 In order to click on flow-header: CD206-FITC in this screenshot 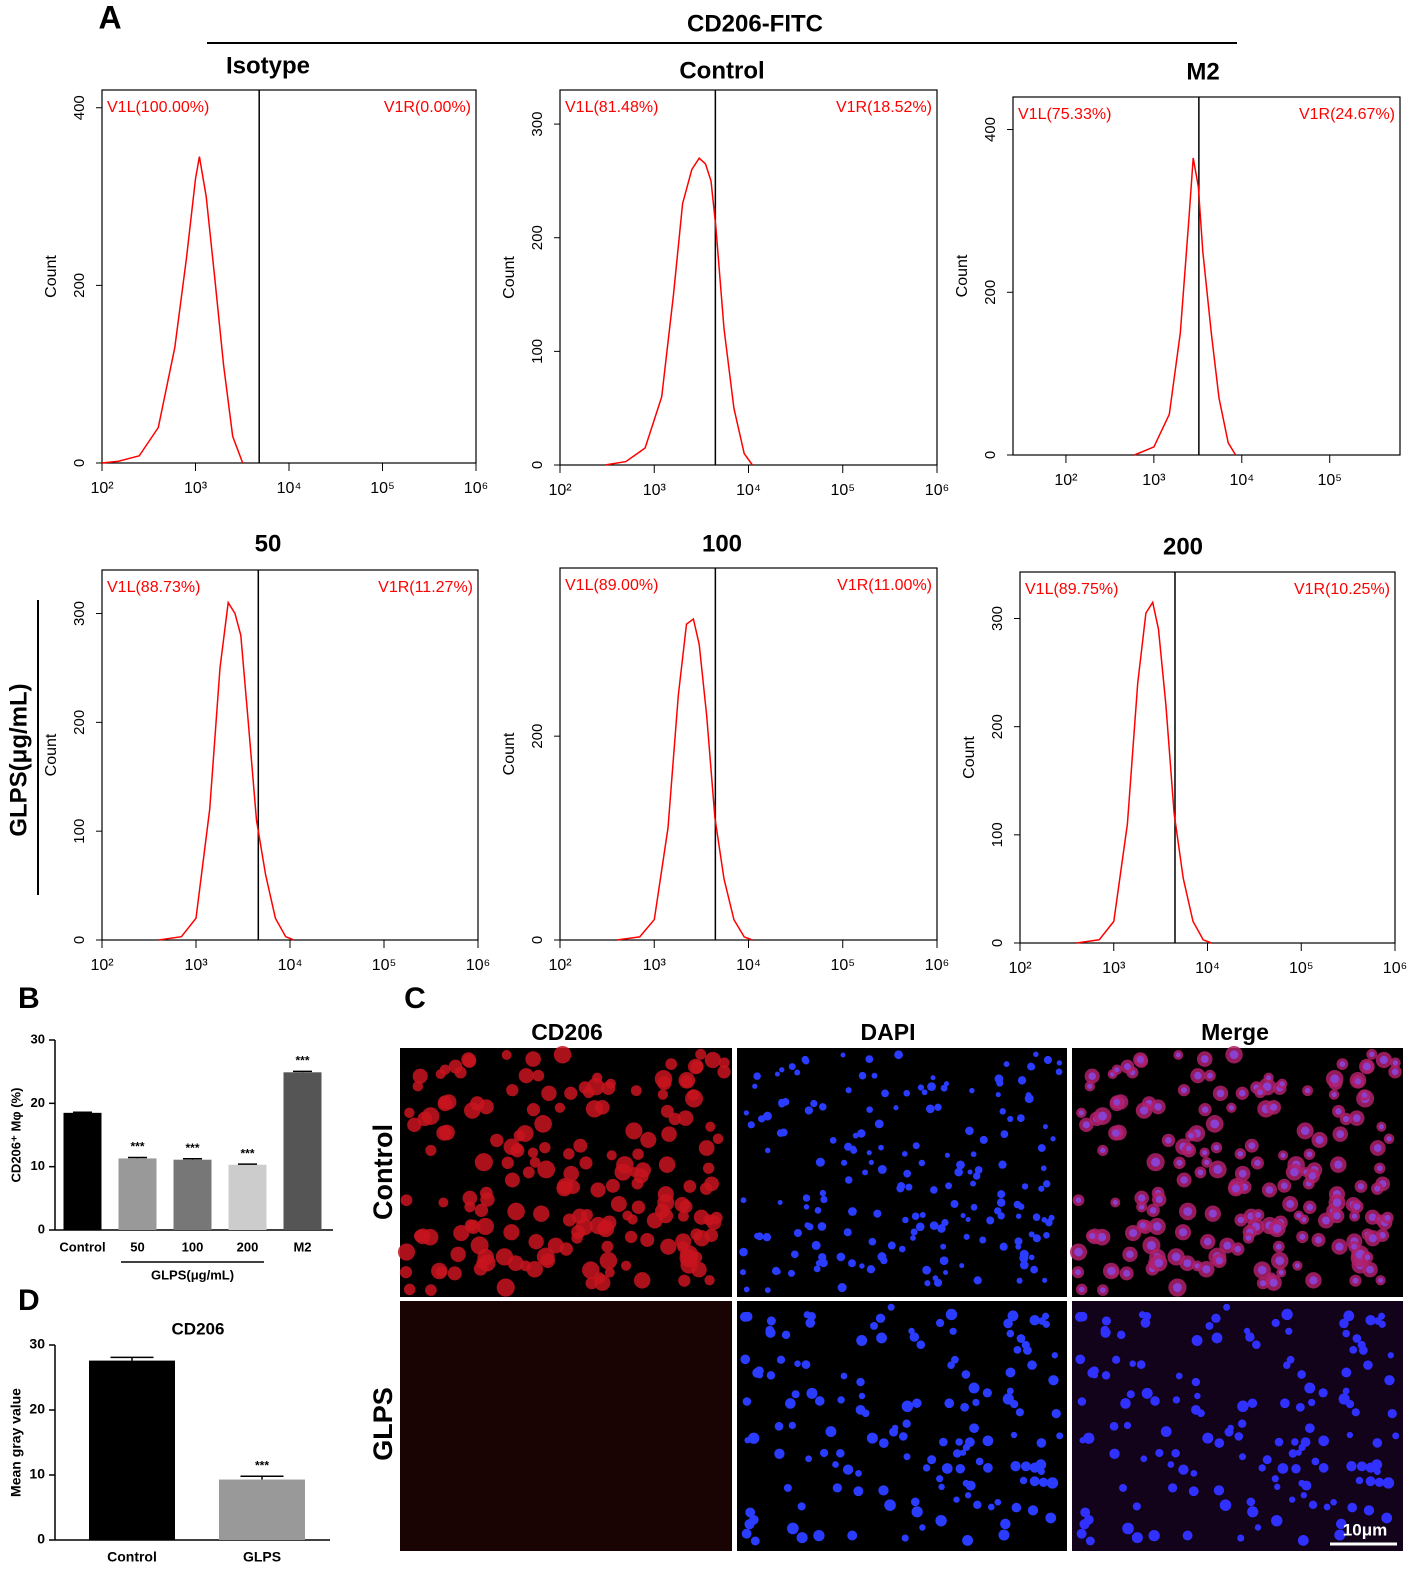, I will do `click(755, 23)`.